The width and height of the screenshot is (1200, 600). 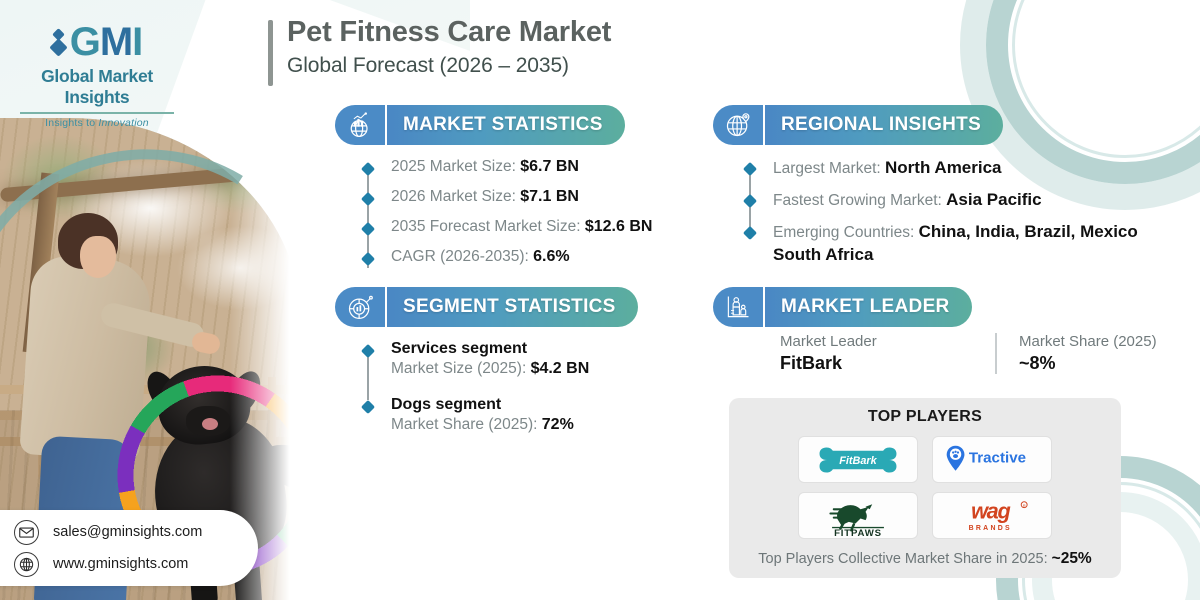 What do you see at coordinates (461, 368) in the screenshot?
I see `list-item-label: Market Size (2025):` at bounding box center [461, 368].